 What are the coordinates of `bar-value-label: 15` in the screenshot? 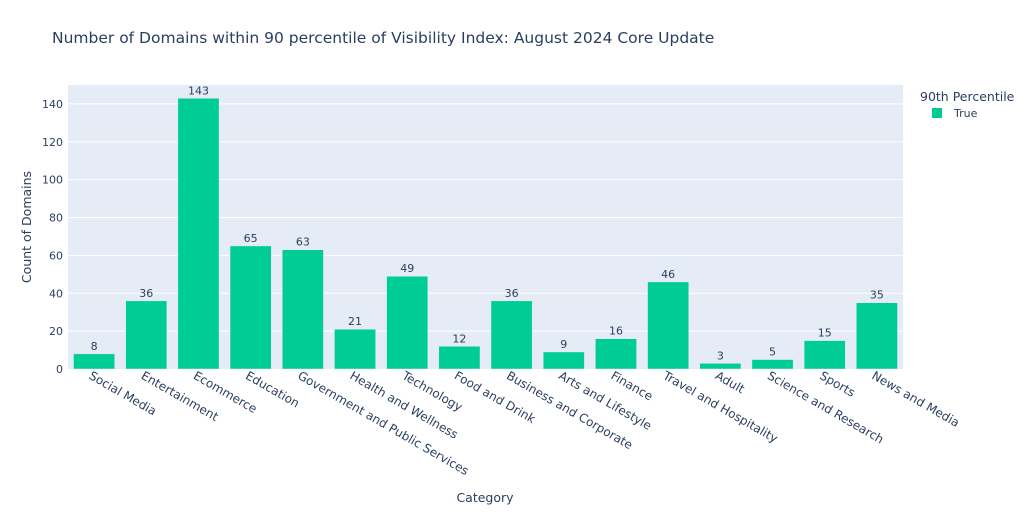 It's located at (825, 333).